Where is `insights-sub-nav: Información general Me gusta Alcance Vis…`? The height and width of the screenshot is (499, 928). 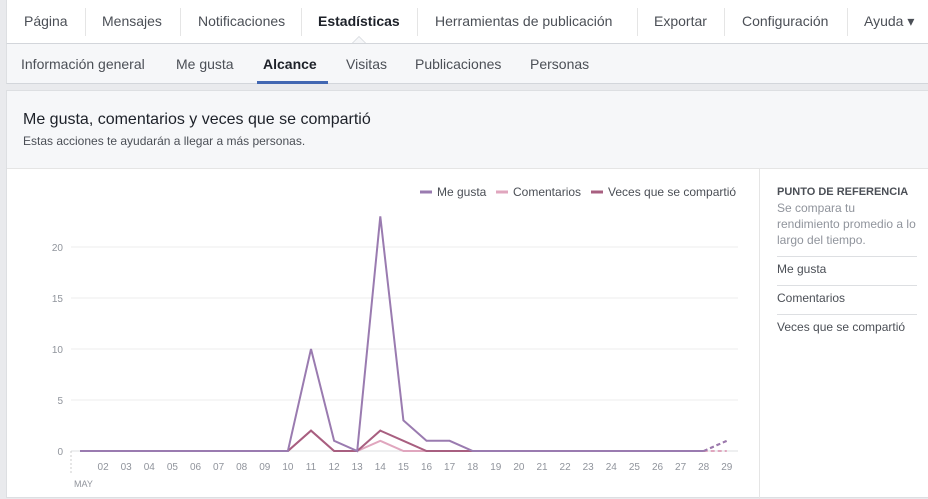
insights-sub-nav: Información general Me gusta Alcance Vis… is located at coordinates (467, 64).